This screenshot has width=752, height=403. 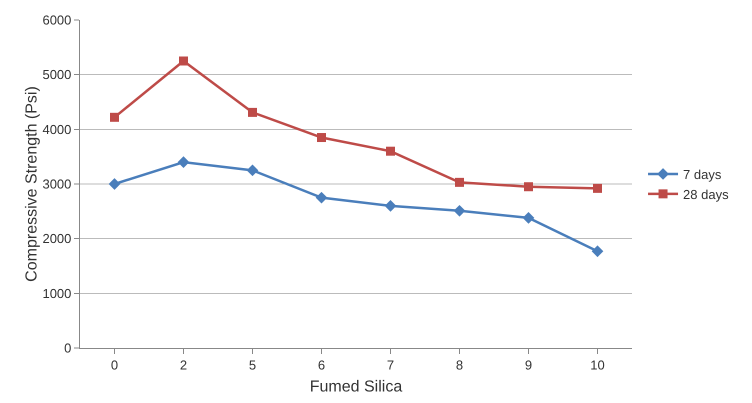 I want to click on y-tick-label: 1000, so click(x=57, y=293).